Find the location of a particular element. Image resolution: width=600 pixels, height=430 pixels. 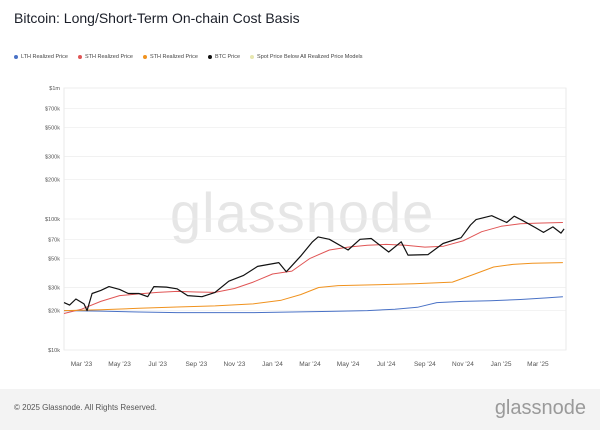

lth-realized-price-line is located at coordinates (313, 305).